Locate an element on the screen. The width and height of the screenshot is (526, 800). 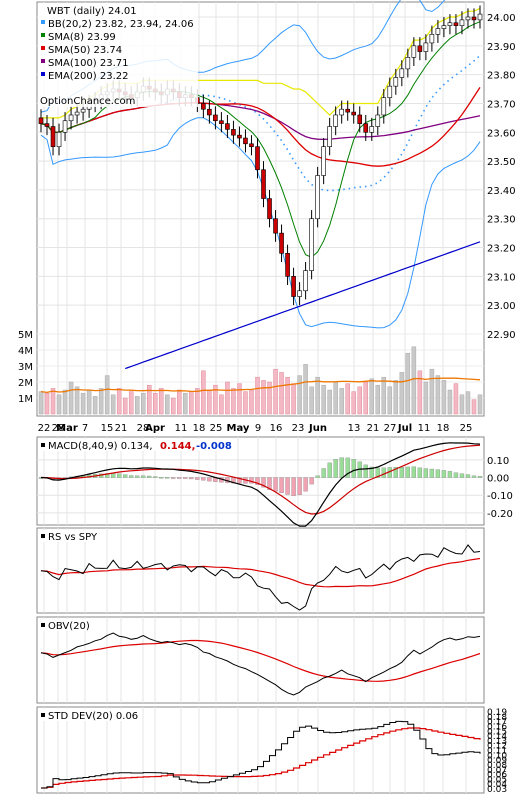
legend-label: BB(20,2) 23.82, 23.94, 24.06 is located at coordinates (121, 24).